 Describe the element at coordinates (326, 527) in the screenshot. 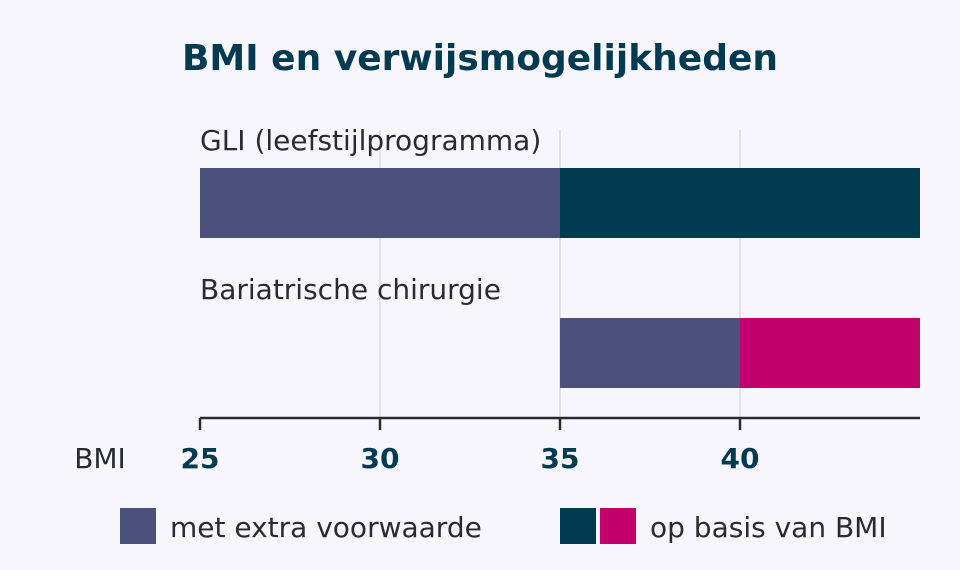

I see `legend-label: met extra voorwaarde` at that location.